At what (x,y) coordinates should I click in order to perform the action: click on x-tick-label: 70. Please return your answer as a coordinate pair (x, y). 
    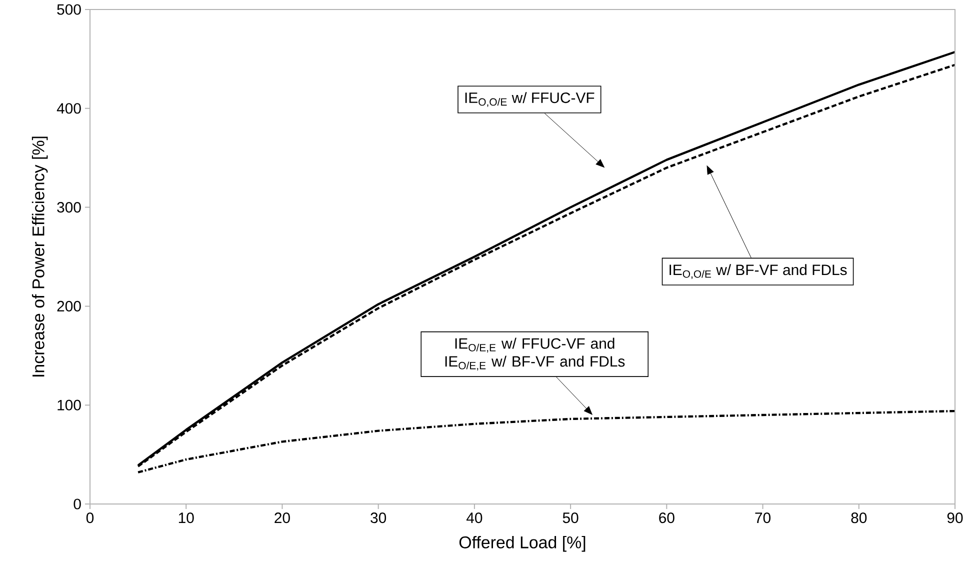
    Looking at the image, I should click on (762, 518).